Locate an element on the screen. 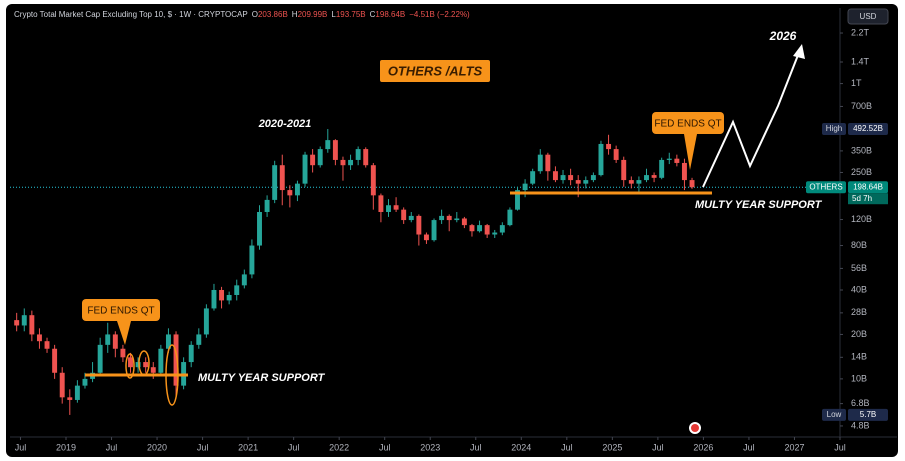 This screenshot has height=461, width=905. logo-icon-inner is located at coordinates (695, 428).